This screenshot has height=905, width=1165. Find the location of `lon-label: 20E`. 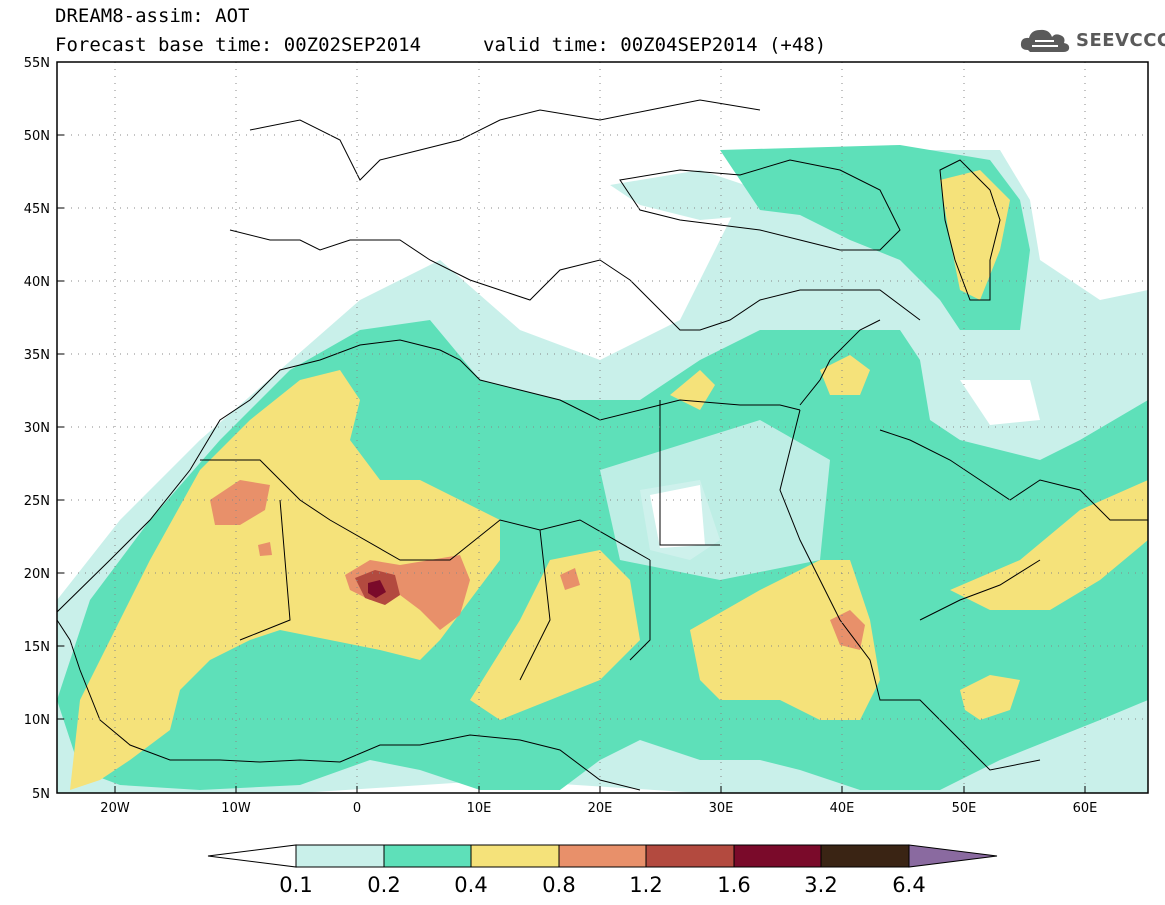

lon-label: 20E is located at coordinates (600, 808).